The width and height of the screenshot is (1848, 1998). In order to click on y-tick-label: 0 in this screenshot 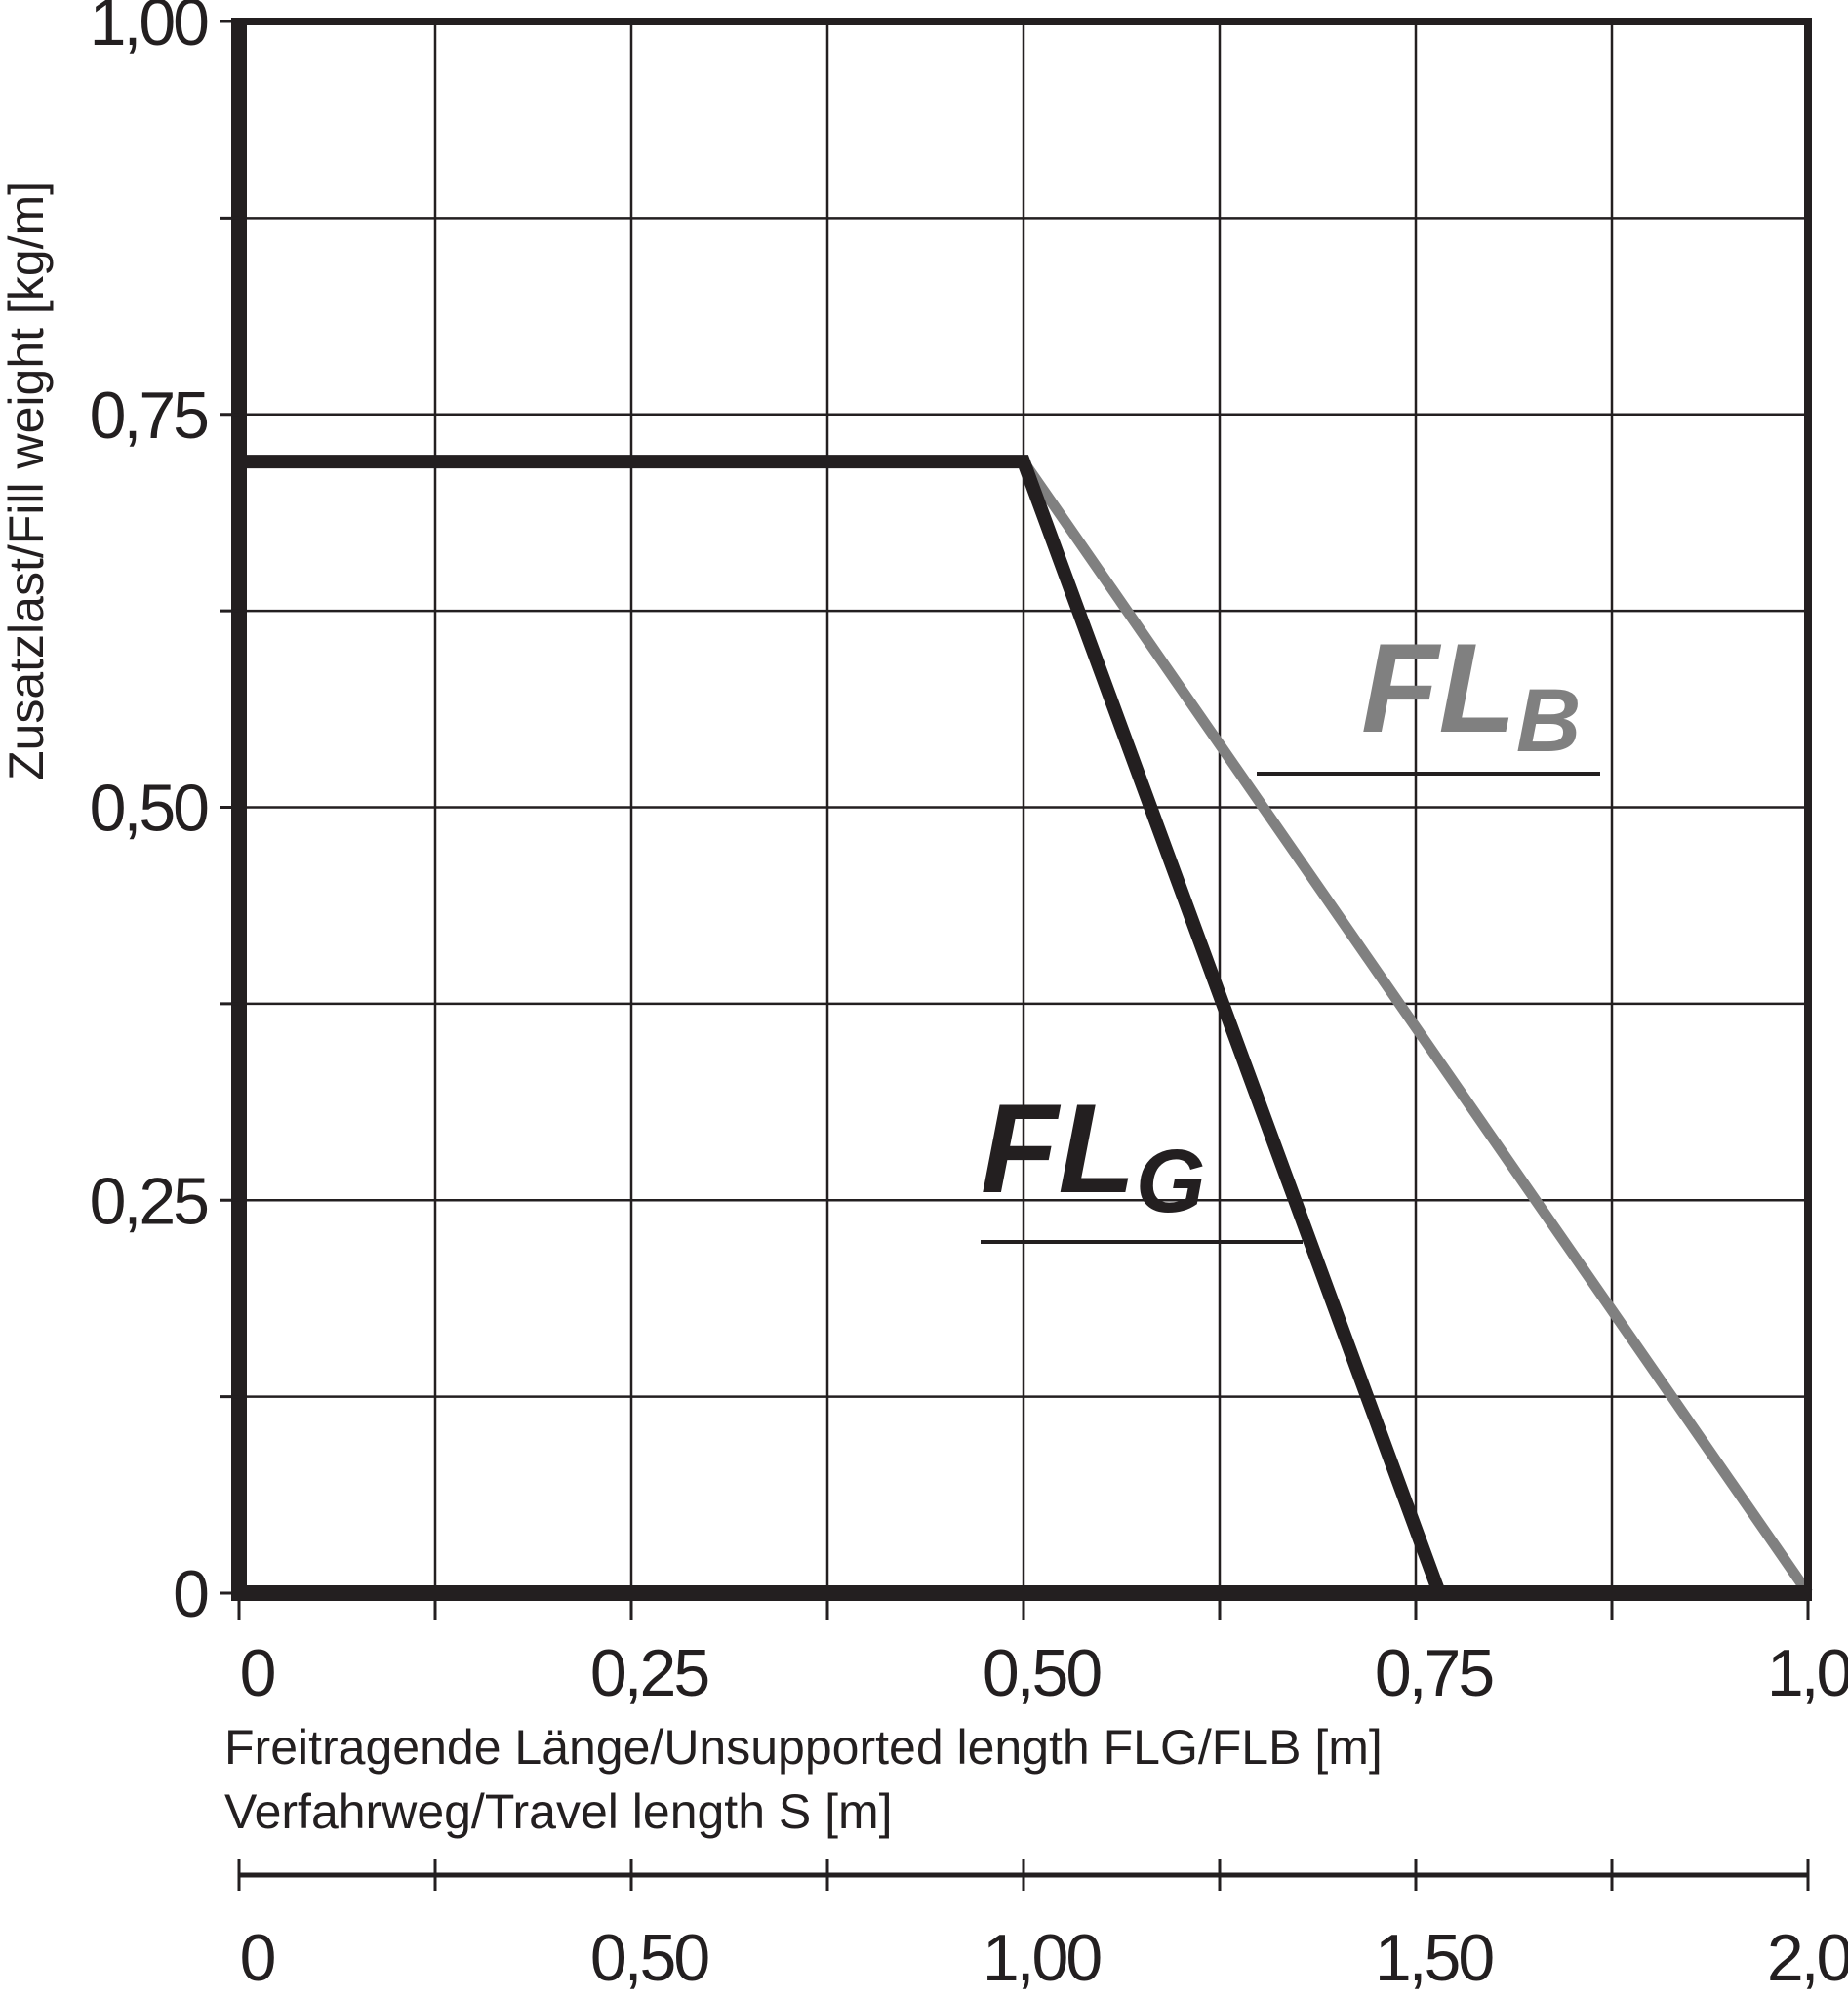, I will do `click(191, 1594)`.